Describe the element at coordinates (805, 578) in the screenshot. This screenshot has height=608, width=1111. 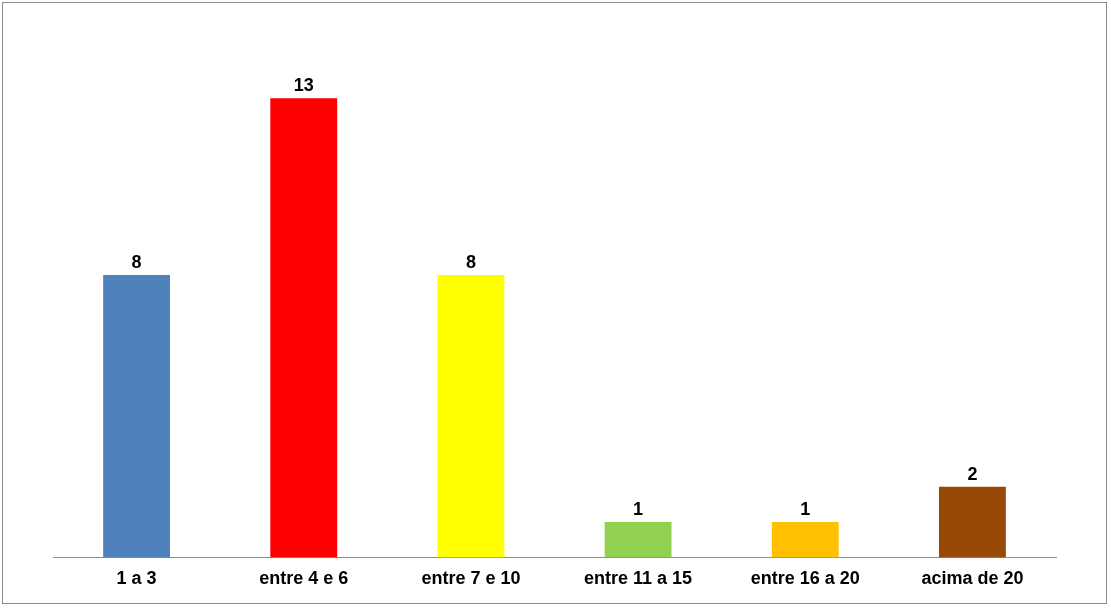
I see `x-tick-label: entre 16 a 20` at that location.